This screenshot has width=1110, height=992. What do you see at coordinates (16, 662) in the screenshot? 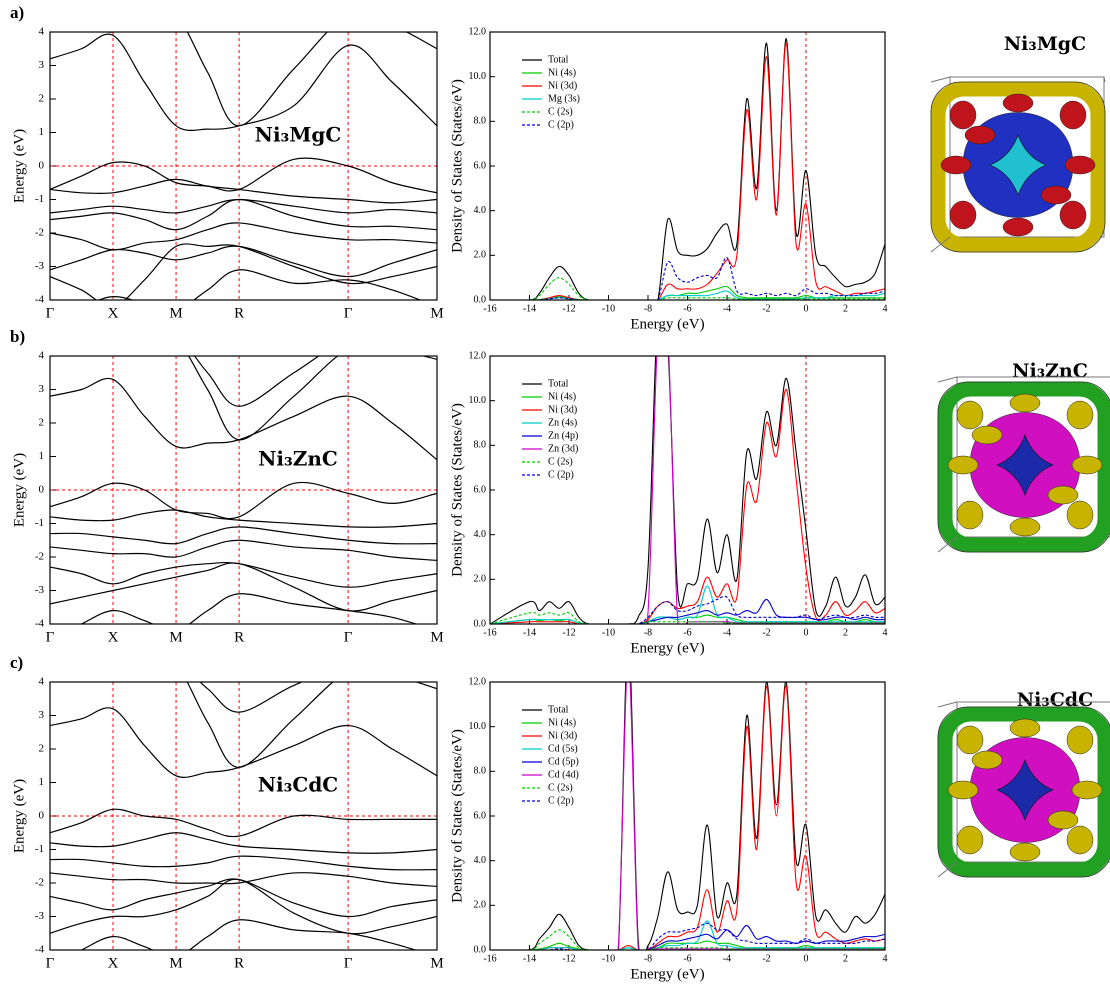
I see `panel-label: c)` at bounding box center [16, 662].